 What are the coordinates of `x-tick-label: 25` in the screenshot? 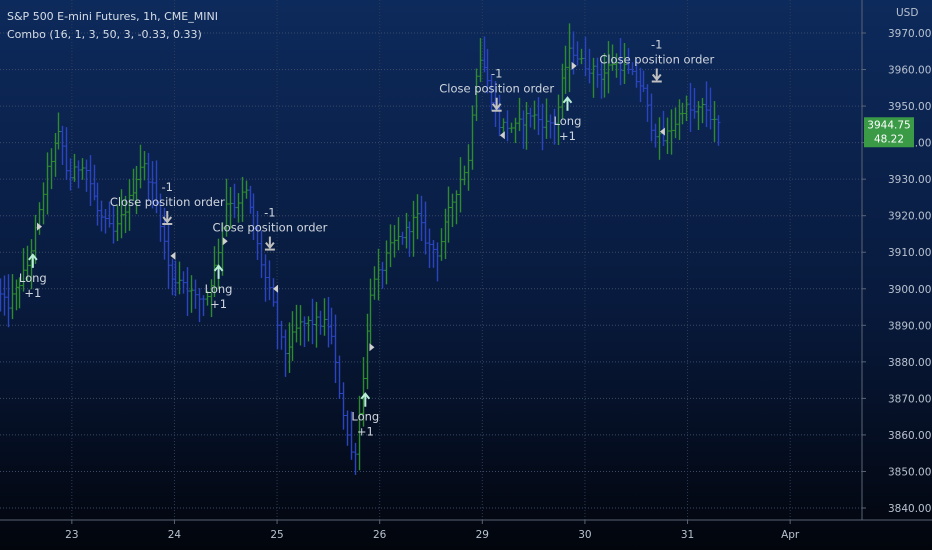 It's located at (276, 535).